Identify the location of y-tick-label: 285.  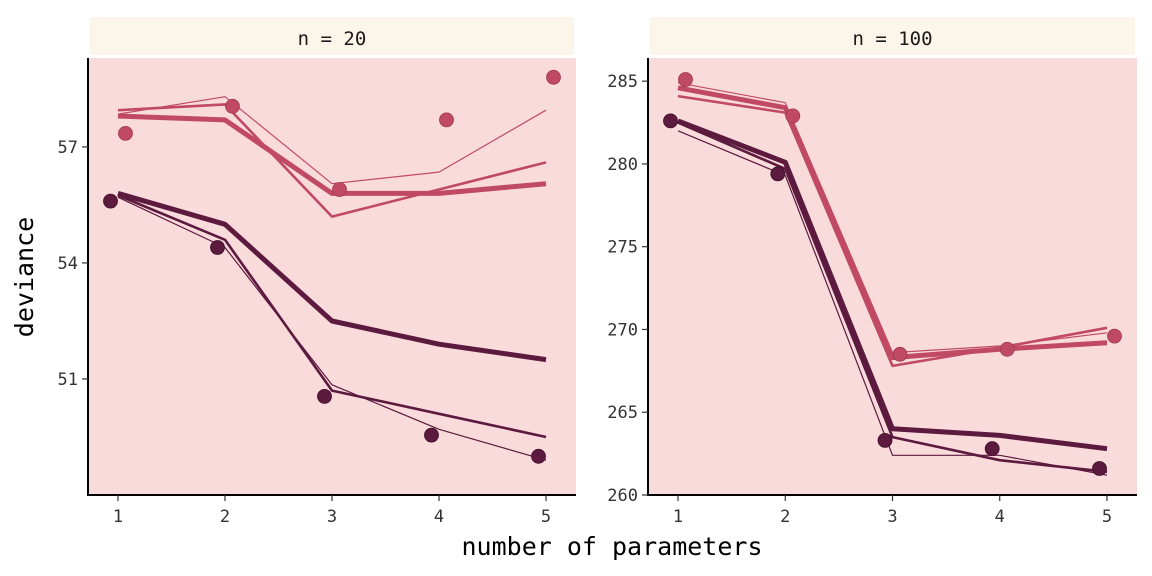
(622, 82).